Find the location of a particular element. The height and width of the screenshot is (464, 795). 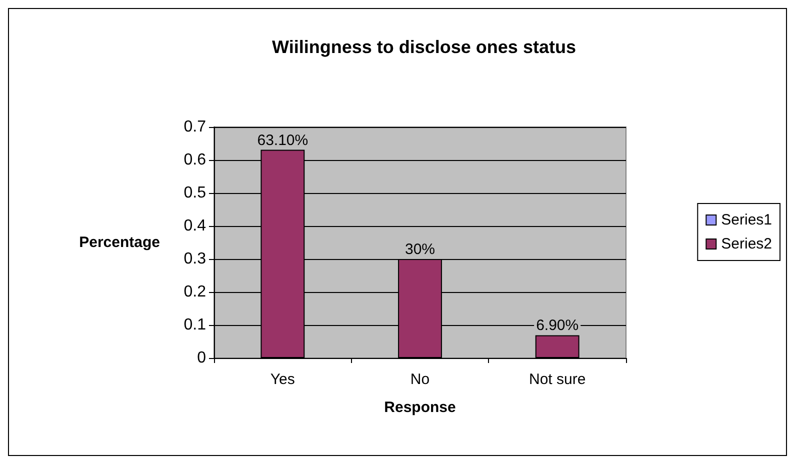

data-label: 63.10% is located at coordinates (282, 140).